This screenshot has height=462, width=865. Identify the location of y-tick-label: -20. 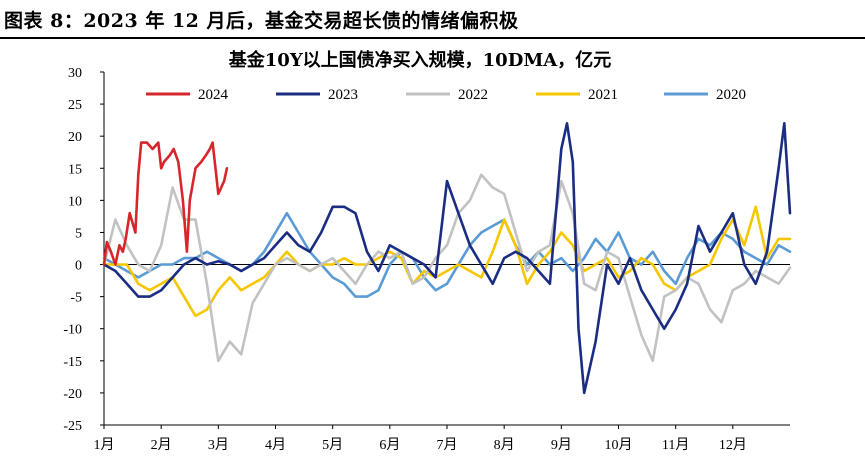
(72, 394).